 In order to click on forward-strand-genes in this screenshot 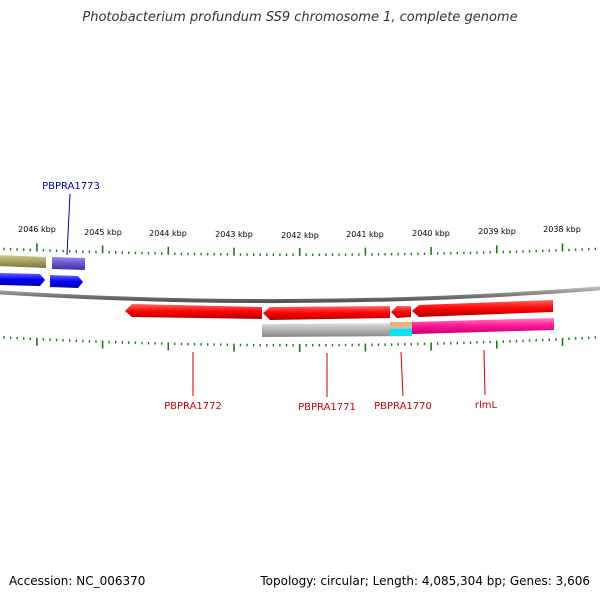, I will do `click(42, 271)`.